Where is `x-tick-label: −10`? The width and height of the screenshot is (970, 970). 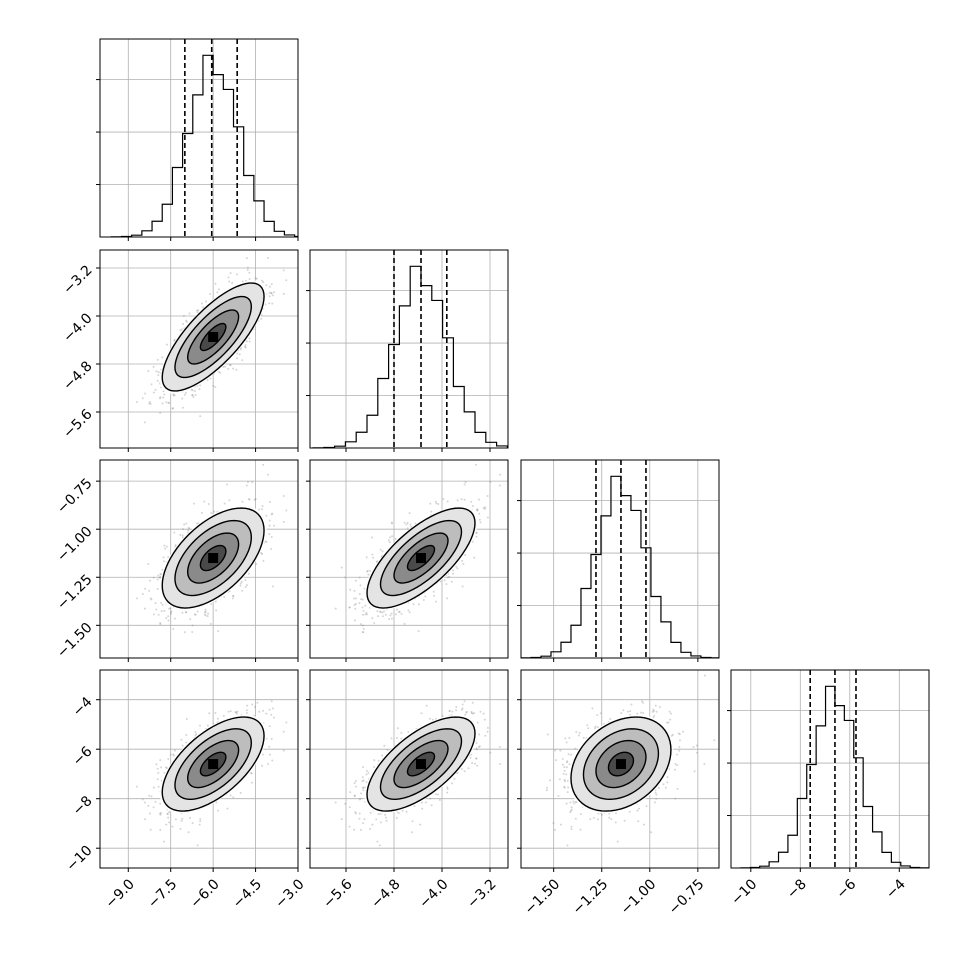 x-tick-label: −10 is located at coordinates (744, 892).